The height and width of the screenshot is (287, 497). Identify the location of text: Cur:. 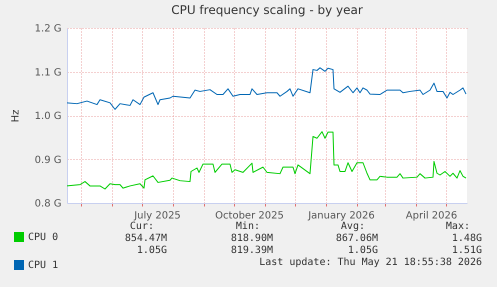
(142, 227).